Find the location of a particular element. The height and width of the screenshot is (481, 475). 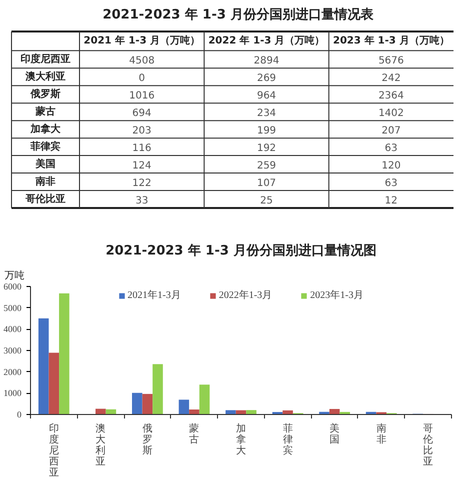

x-tick-label: 加拿大 is located at coordinates (241, 439).